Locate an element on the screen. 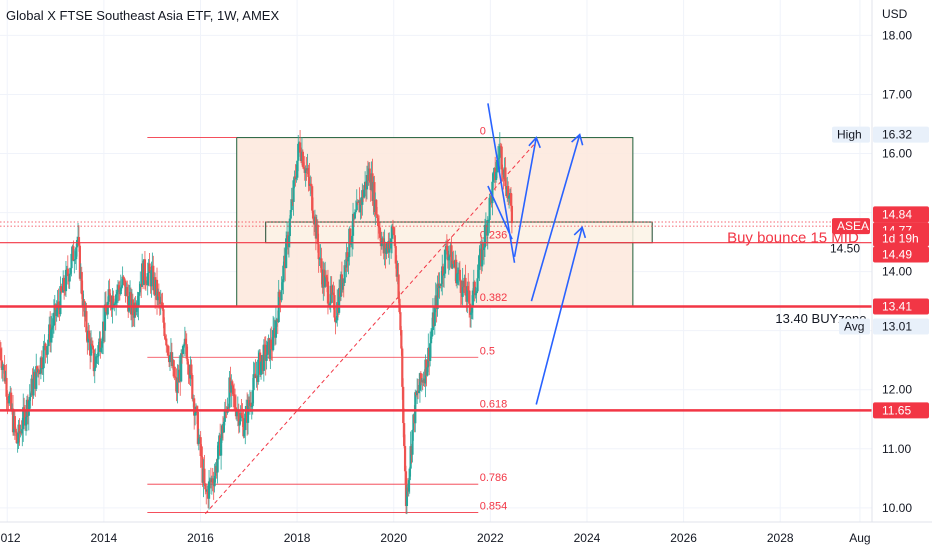 The image size is (932, 550). currency-label: USD is located at coordinates (895, 14).